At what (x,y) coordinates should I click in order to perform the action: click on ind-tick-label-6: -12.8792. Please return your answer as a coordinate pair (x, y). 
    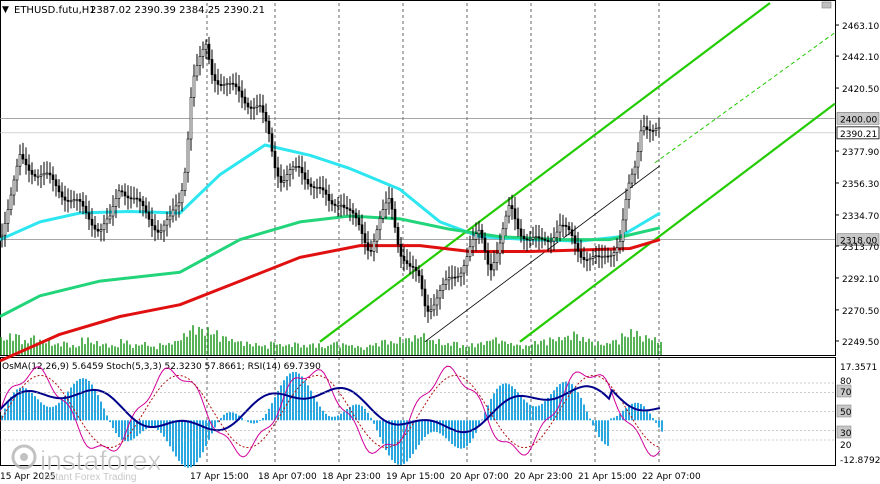
    Looking at the image, I should click on (860, 461).